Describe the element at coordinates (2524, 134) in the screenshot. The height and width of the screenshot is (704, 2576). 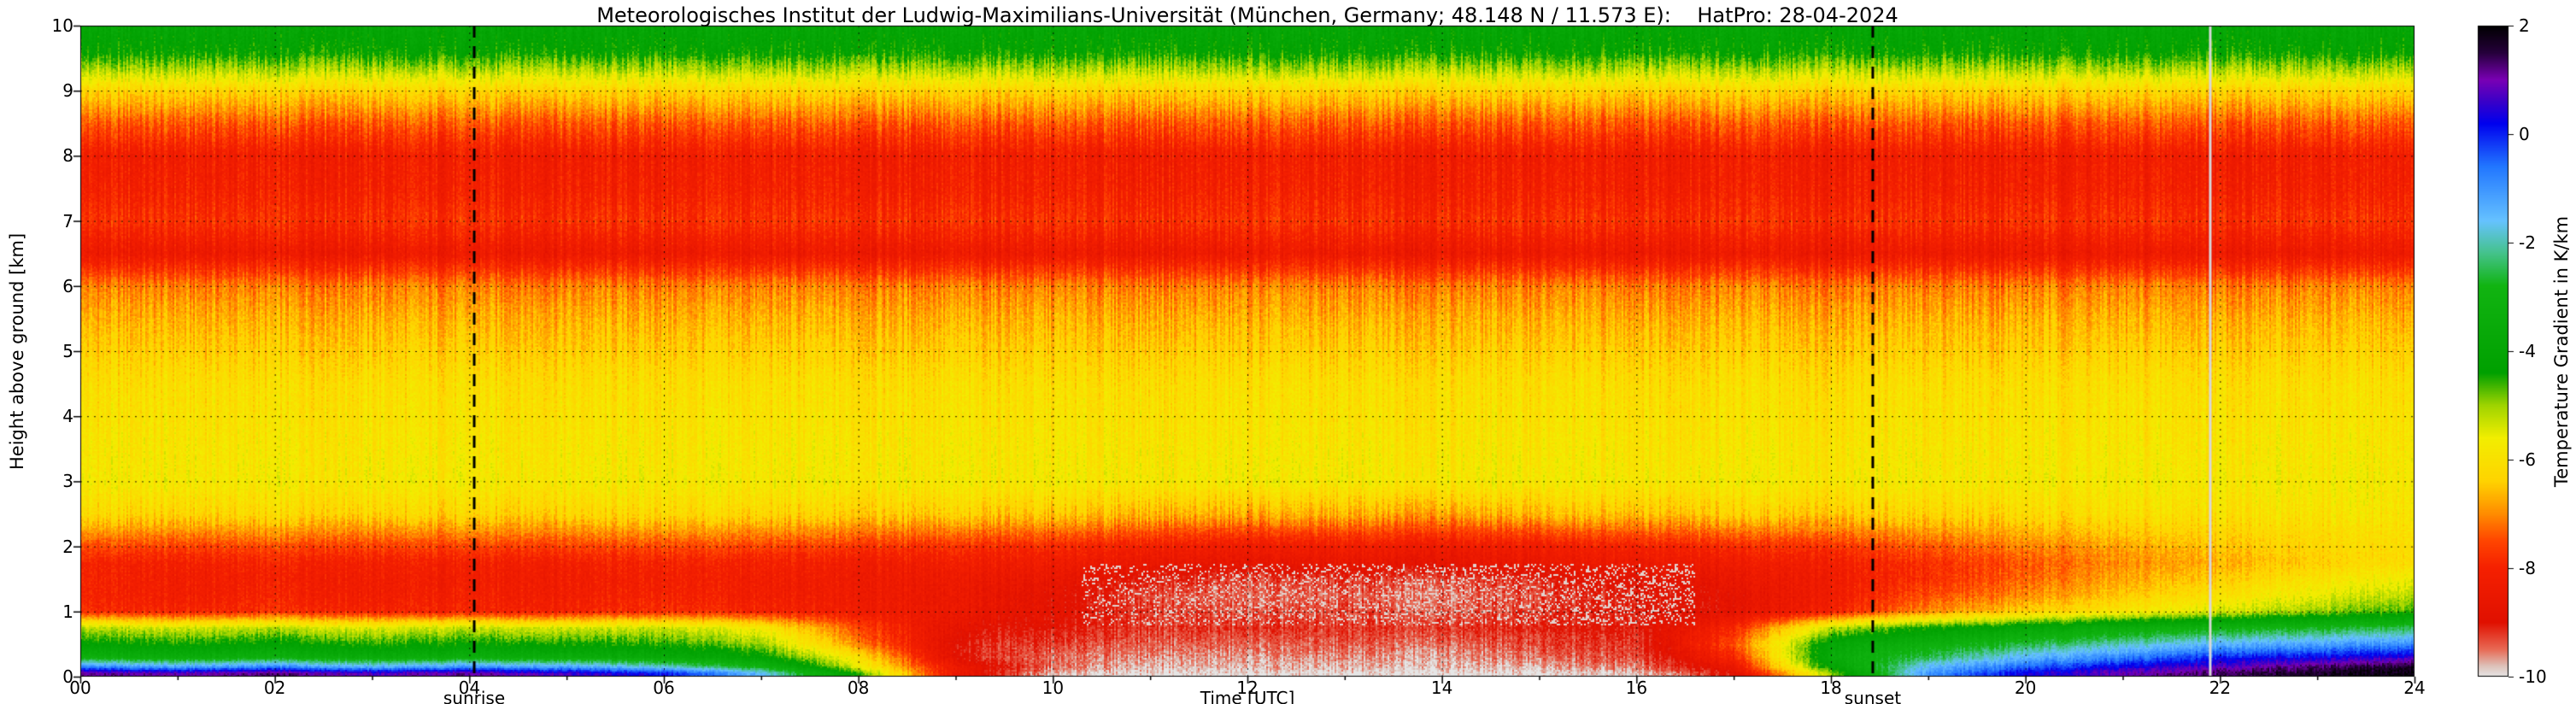
I see `colorbar-tick-label: 0` at that location.